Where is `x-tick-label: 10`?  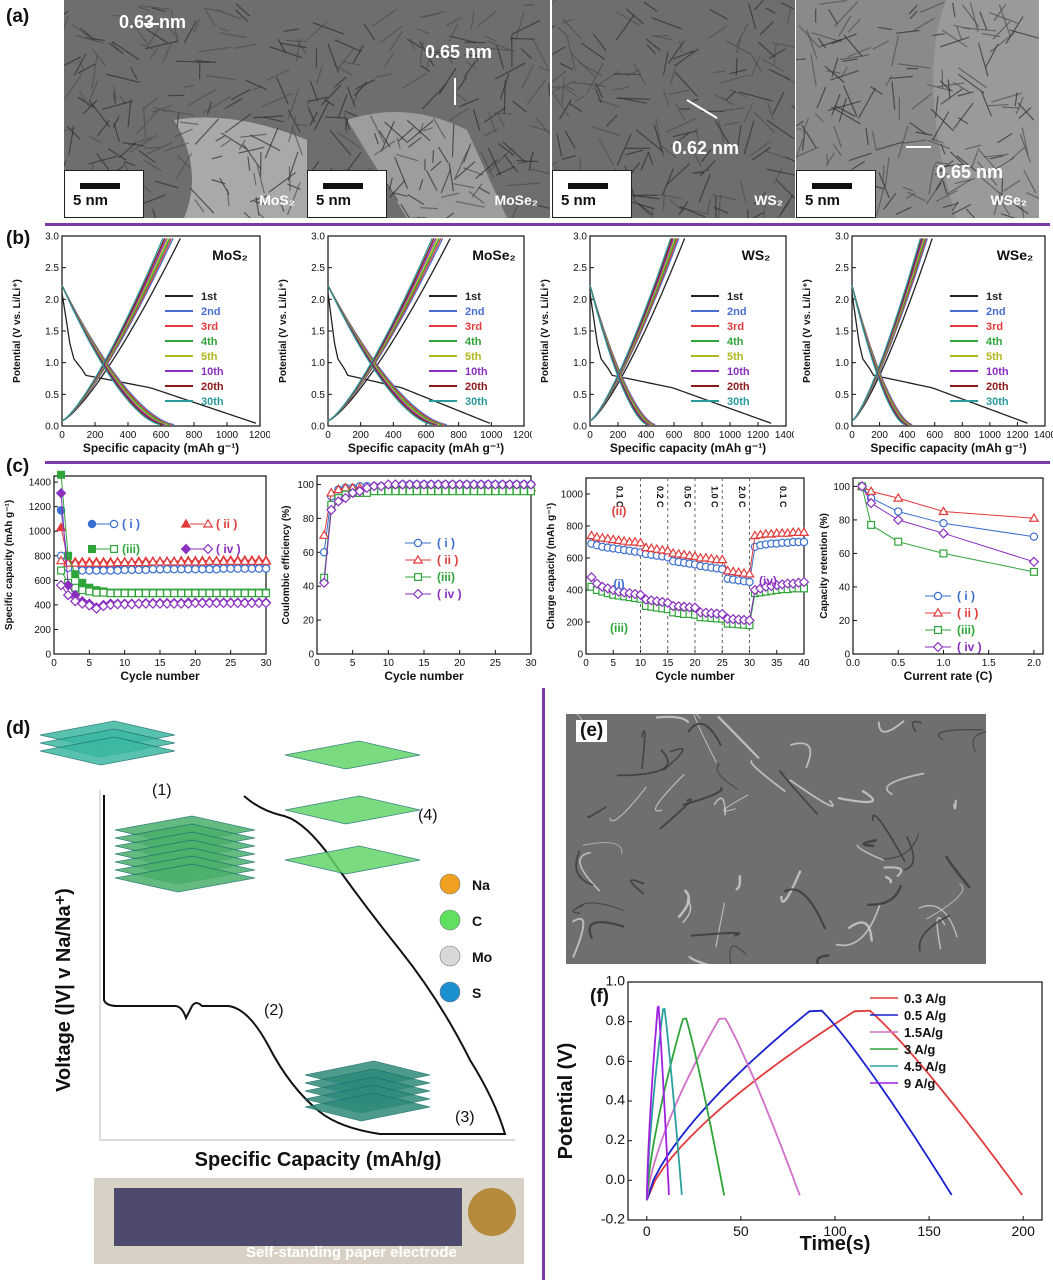 x-tick-label: 10 is located at coordinates (125, 663).